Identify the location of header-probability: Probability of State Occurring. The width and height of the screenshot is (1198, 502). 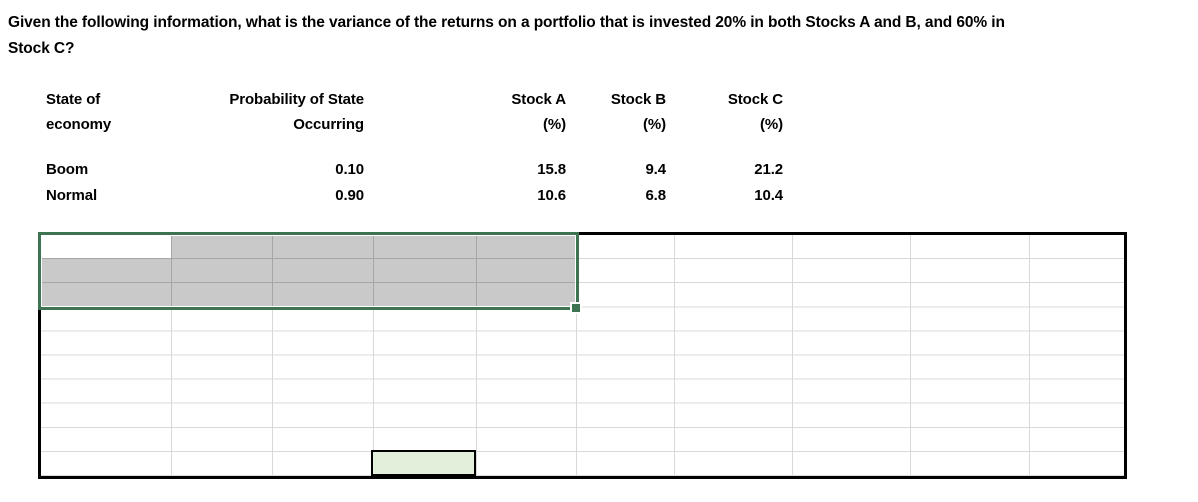
(289, 112).